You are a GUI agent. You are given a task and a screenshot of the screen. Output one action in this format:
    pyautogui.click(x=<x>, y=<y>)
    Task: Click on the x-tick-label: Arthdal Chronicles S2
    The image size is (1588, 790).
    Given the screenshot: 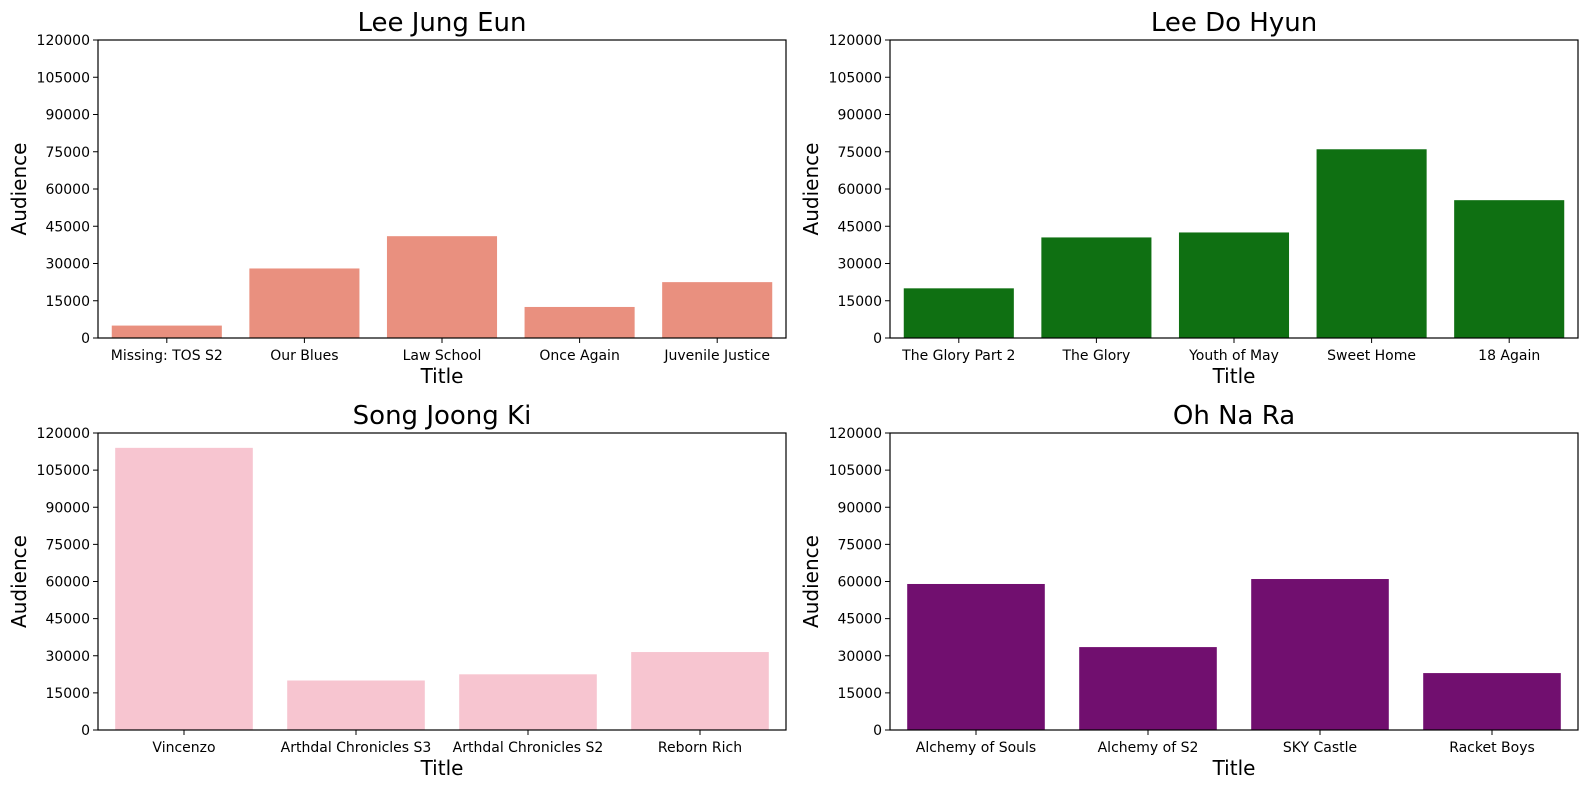 What is the action you would take?
    pyautogui.click(x=528, y=748)
    